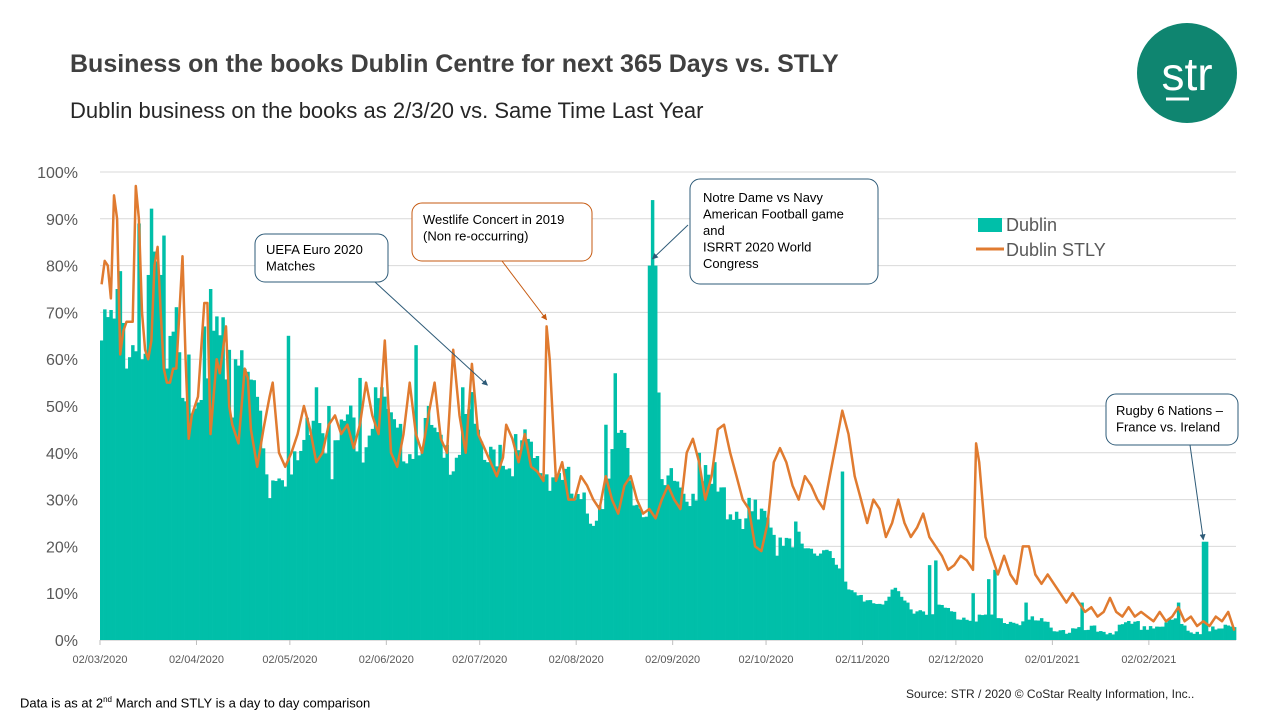 Image resolution: width=1280 pixels, height=720 pixels. I want to click on x-tick-label: 02/12/2020, so click(955, 660).